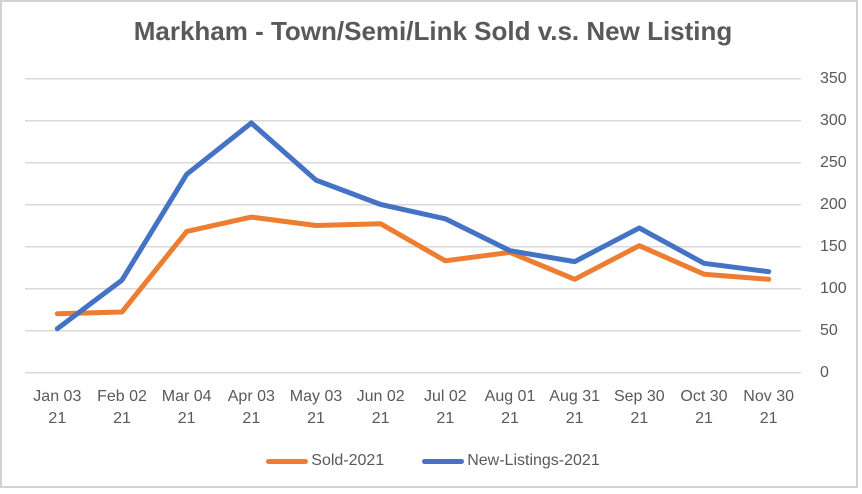  What do you see at coordinates (639, 408) in the screenshot?
I see `x-tick-label: Sep 30 21` at bounding box center [639, 408].